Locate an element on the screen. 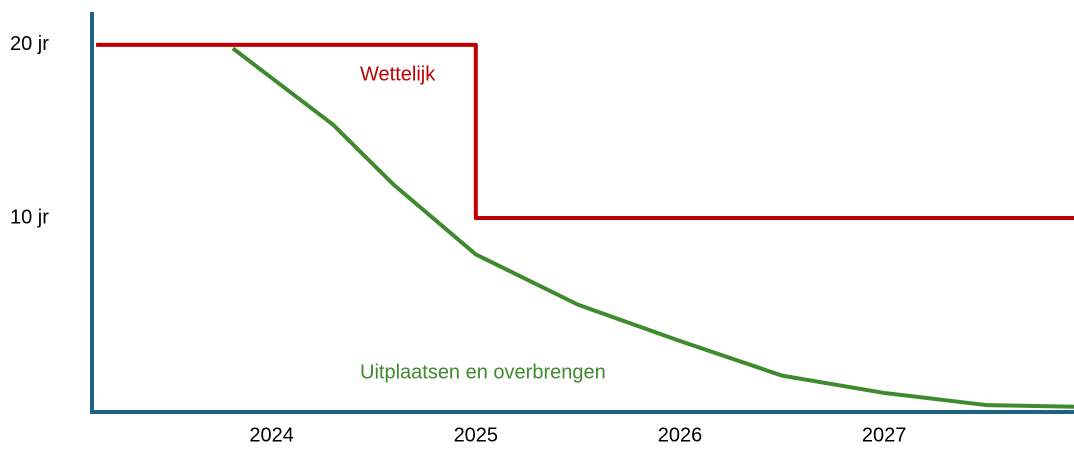 The image size is (1074, 451). x-tick-label: 2024 is located at coordinates (271, 435).